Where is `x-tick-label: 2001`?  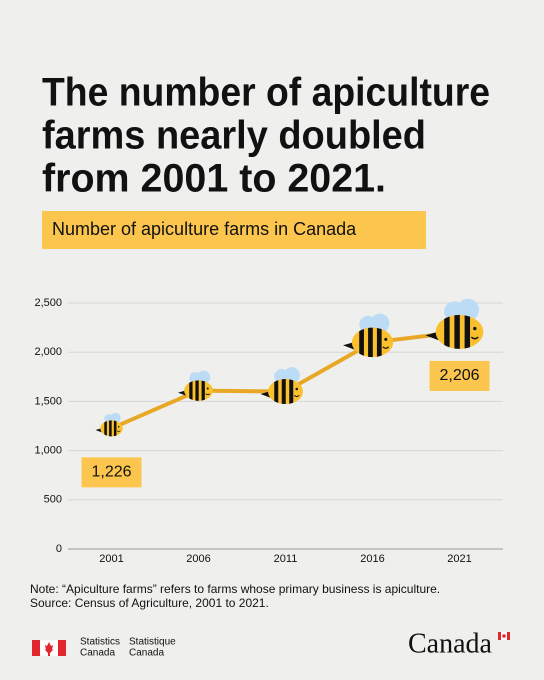
x-tick-label: 2001 is located at coordinates (111, 559).